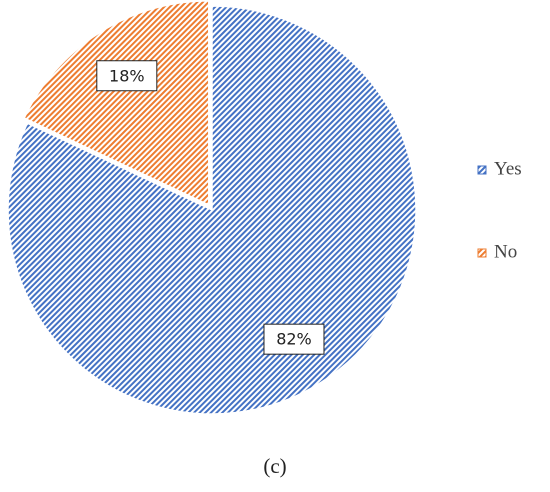  I want to click on data-label: 82%, so click(294, 339).